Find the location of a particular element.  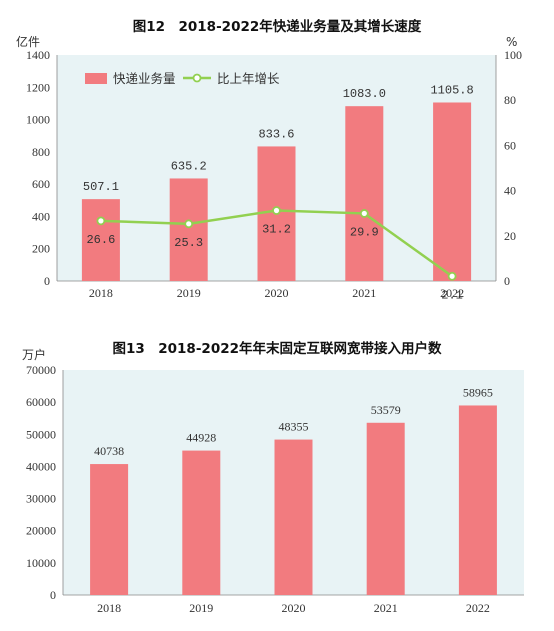

y-tick-label: 60000 is located at coordinates (41, 402).